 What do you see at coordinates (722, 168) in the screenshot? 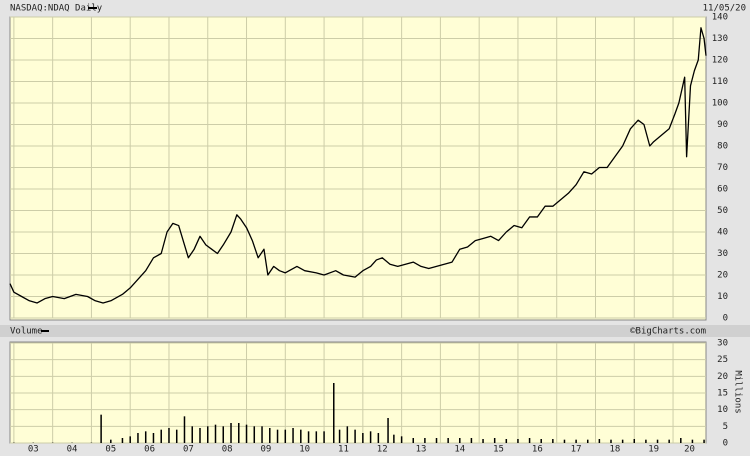
I see `y-tick-label: 70` at bounding box center [722, 168].